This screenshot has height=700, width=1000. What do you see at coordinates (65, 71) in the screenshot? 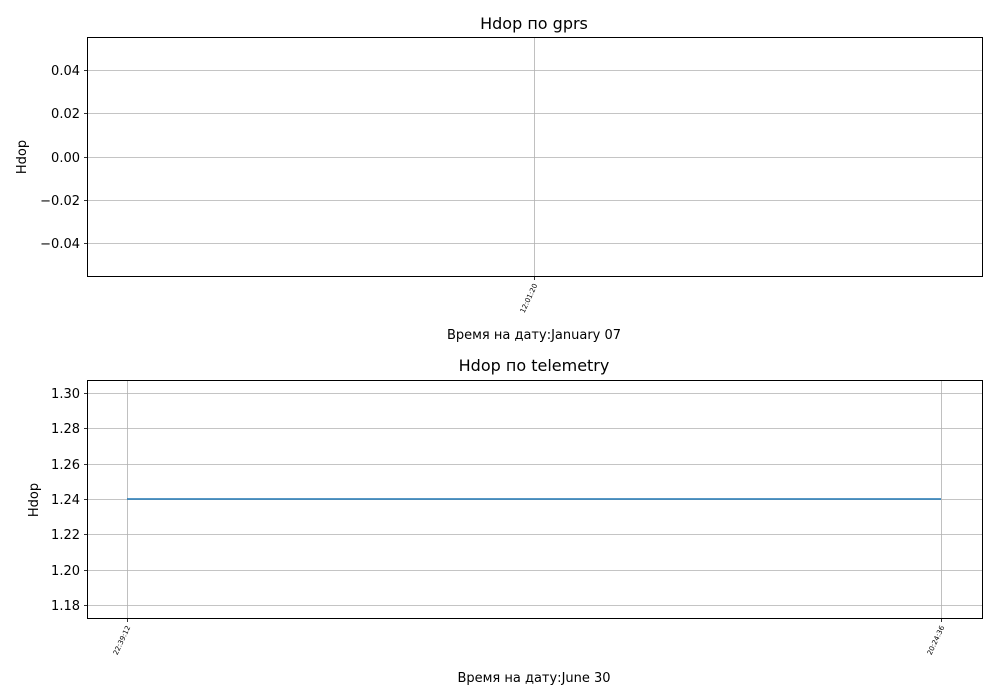
I see `y-tick-label: 0.04` at bounding box center [65, 71].